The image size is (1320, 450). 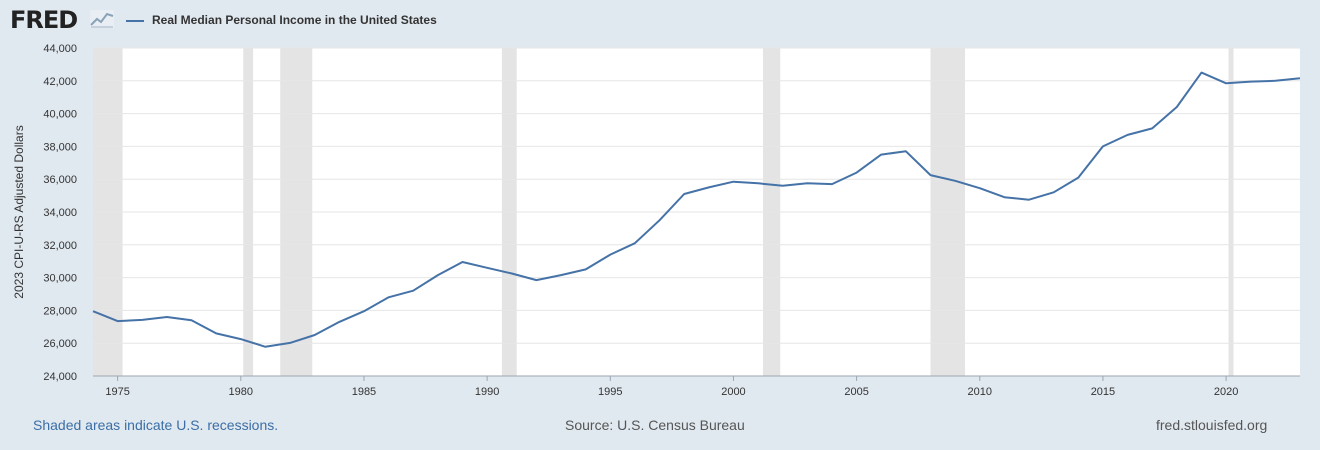 What do you see at coordinates (60, 115) in the screenshot?
I see `y-tick-label: 40,000` at bounding box center [60, 115].